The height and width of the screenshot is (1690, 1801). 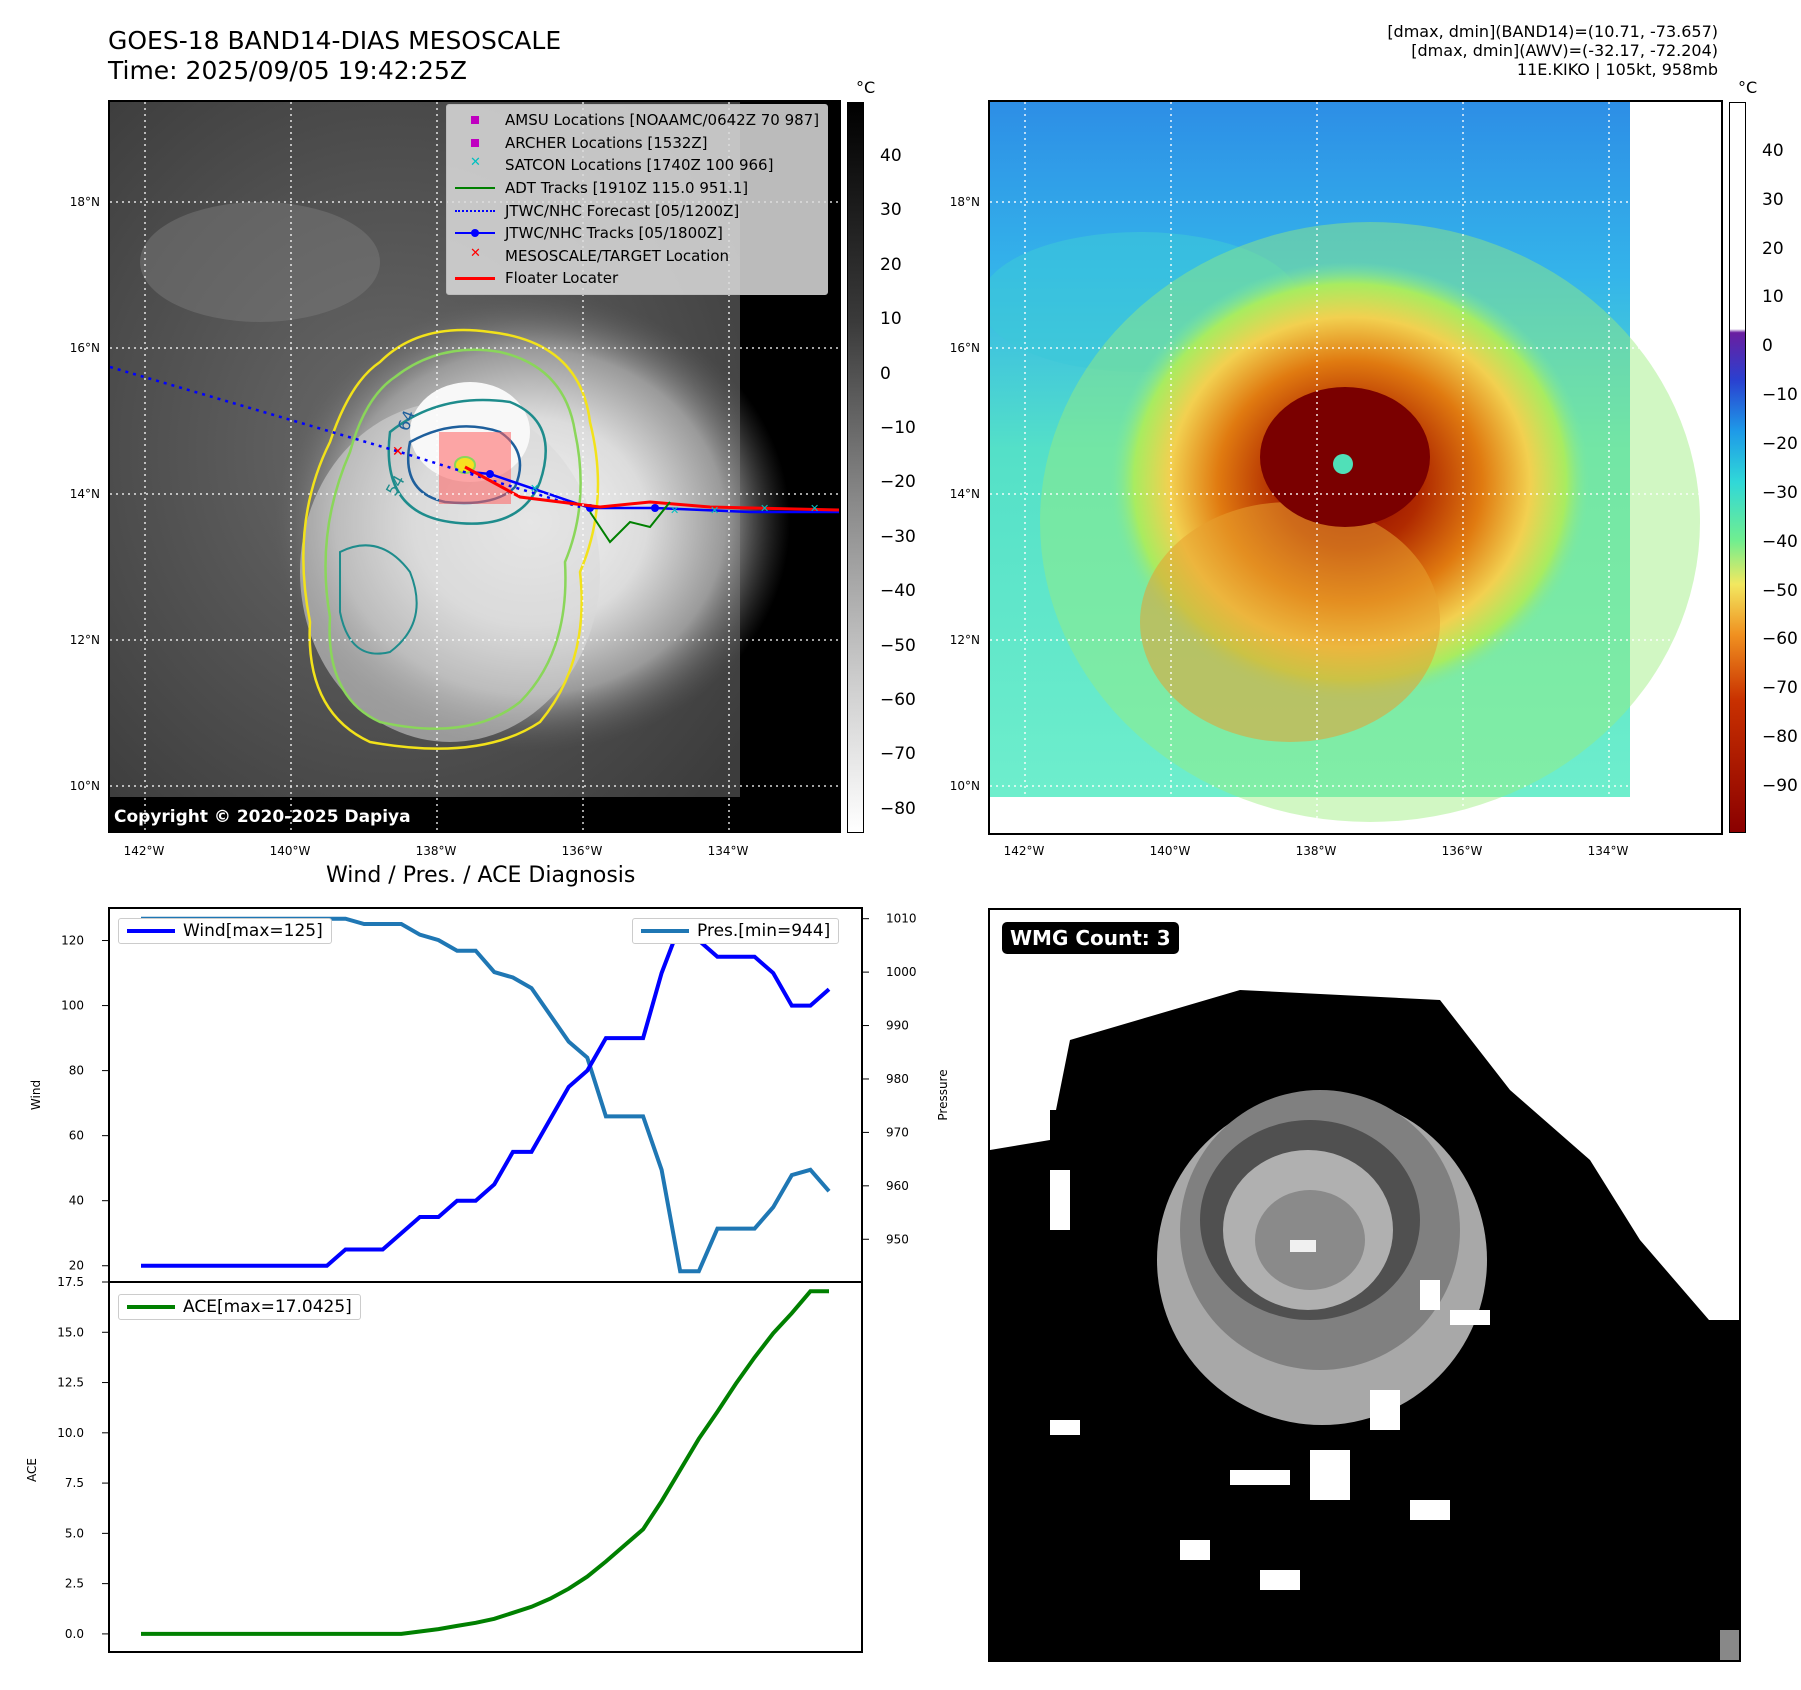 I want to click on ace-tick-label: 5.0, so click(x=74, y=1533).